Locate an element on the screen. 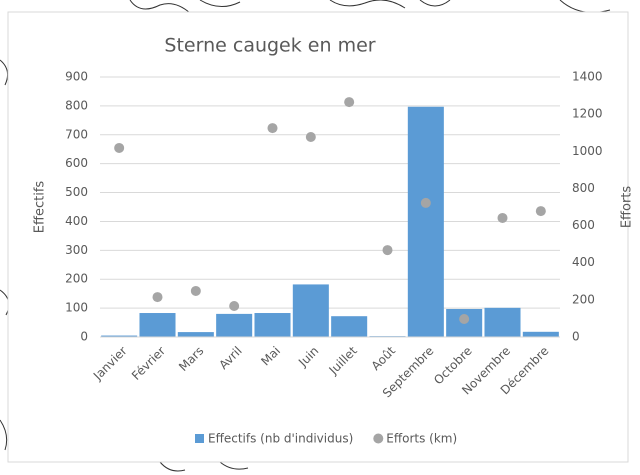 Image resolution: width=640 pixels, height=475 pixels. y-tick-label: 800 is located at coordinates (76, 105).